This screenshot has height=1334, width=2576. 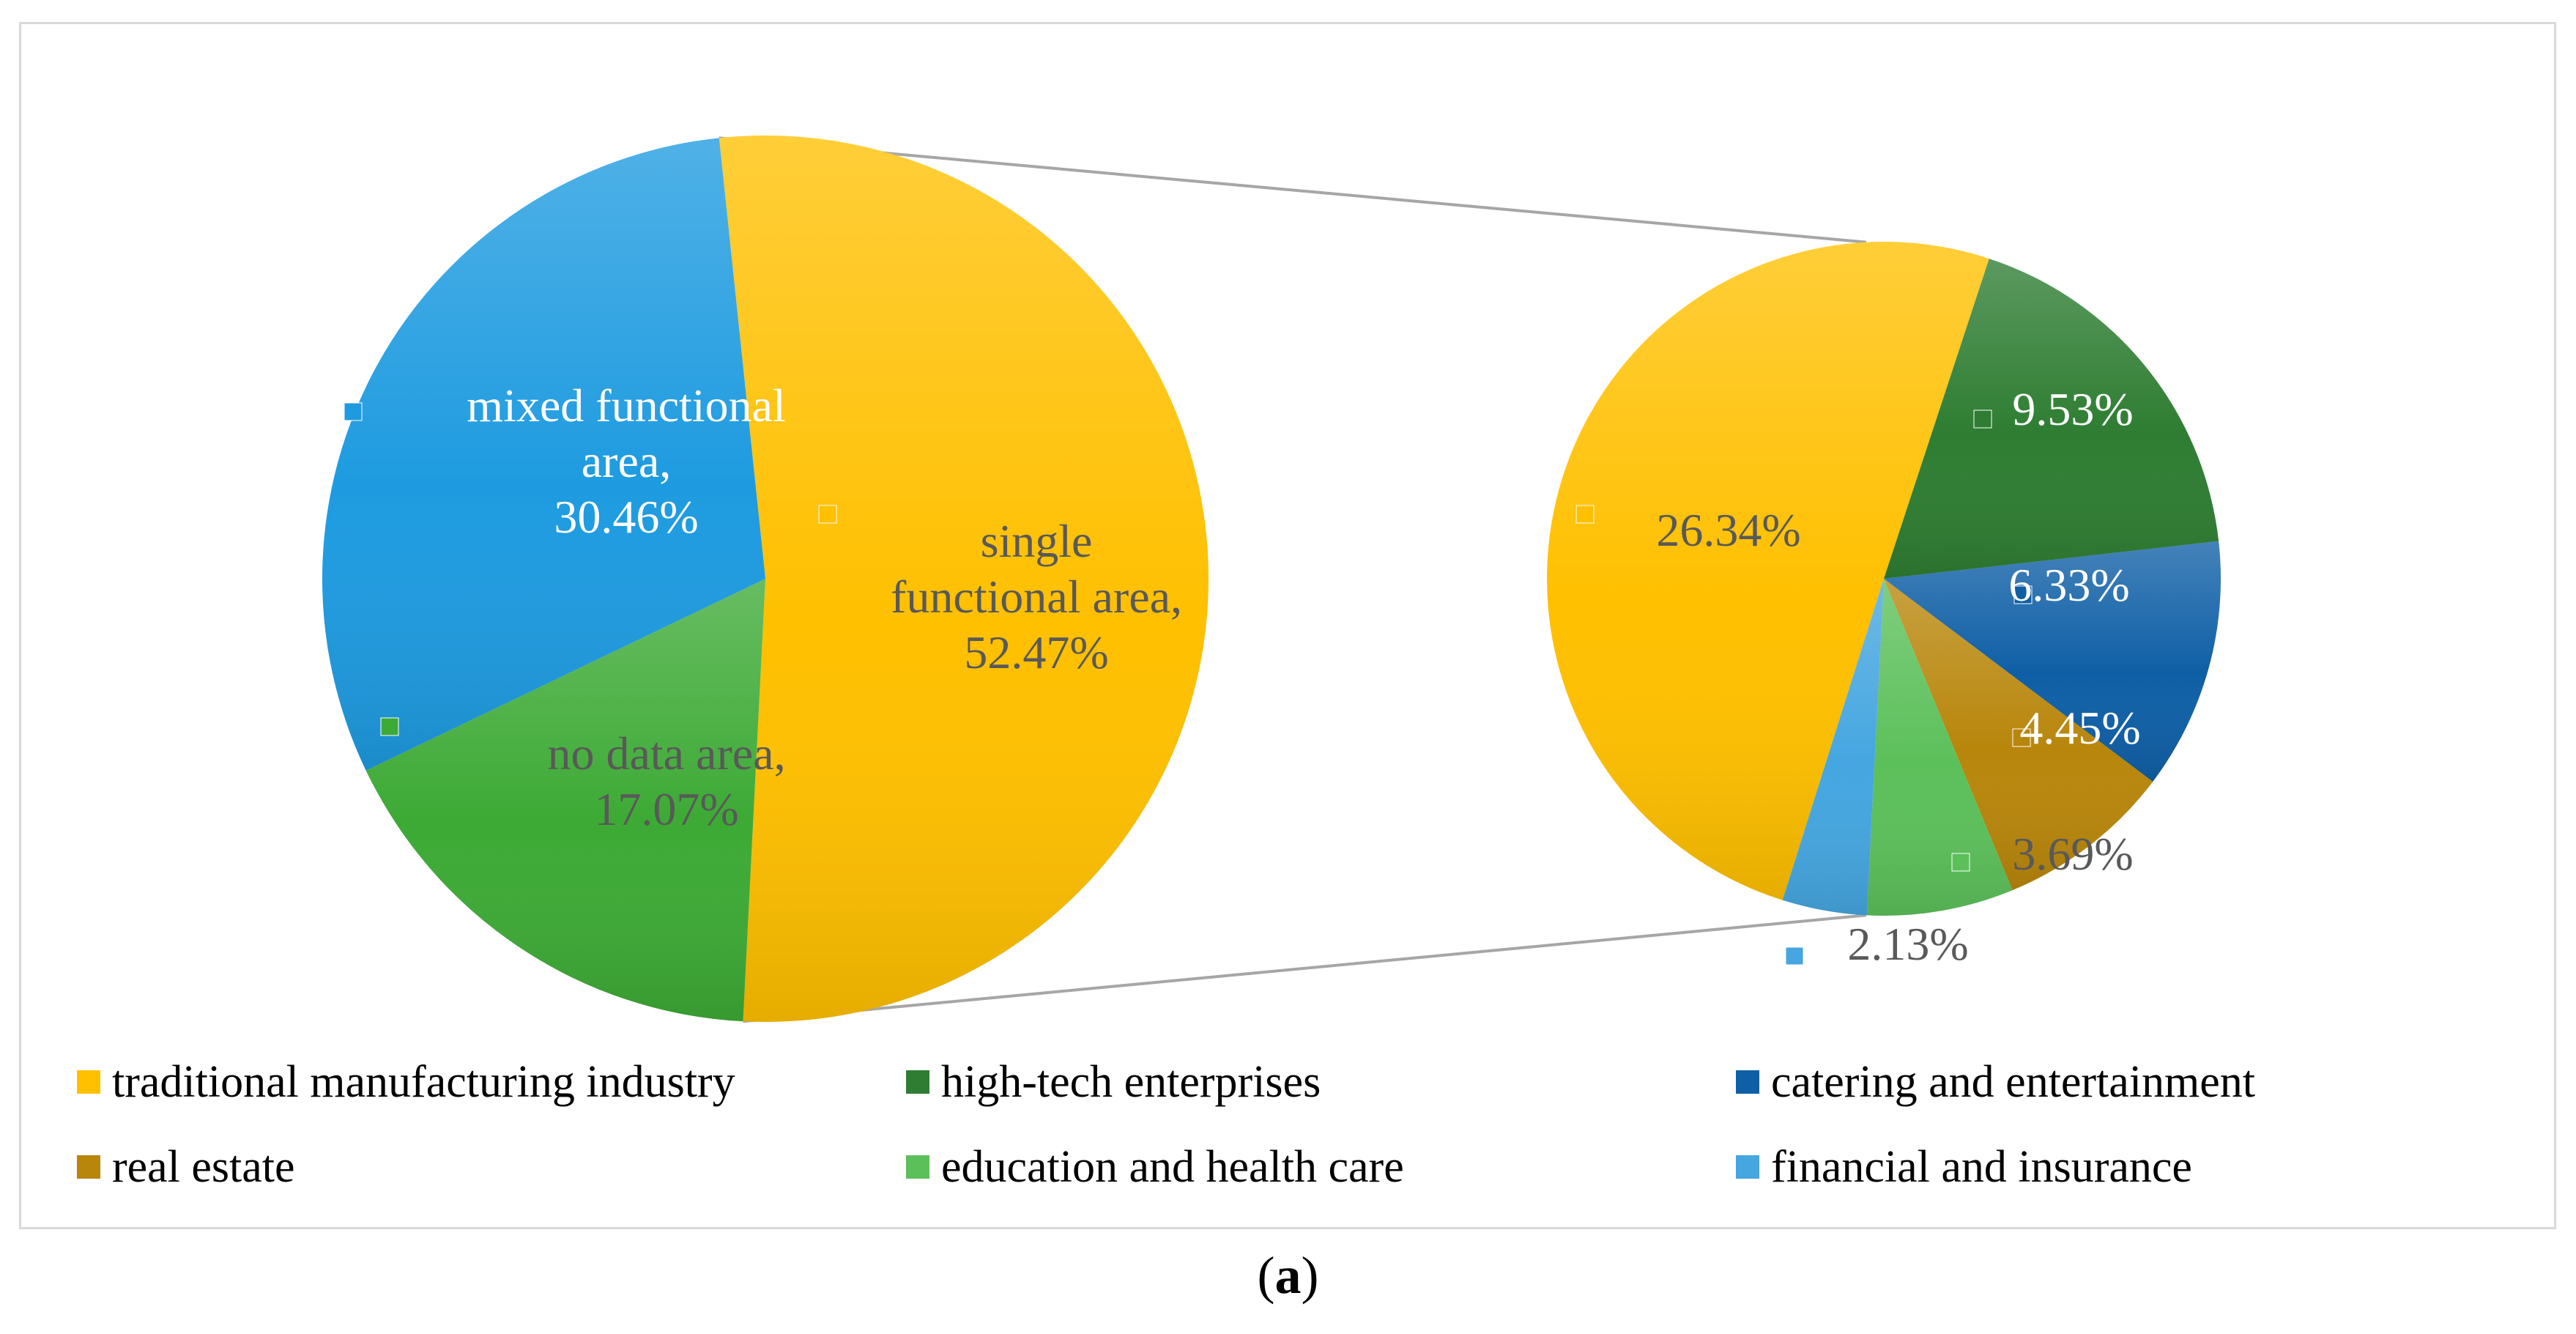 I want to click on main-label-marker-mixed-functional-area, so click(x=353, y=411).